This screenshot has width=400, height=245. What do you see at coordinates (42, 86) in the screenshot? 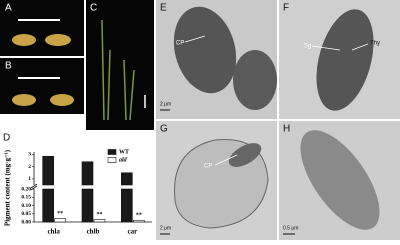
I see `photo-b` at bounding box center [42, 86].